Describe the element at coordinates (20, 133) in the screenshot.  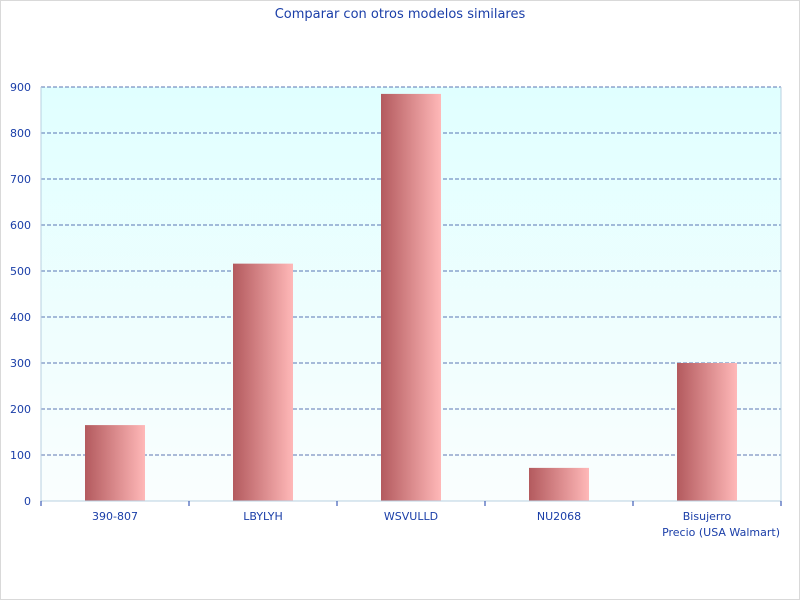
I see `y-tick-label: 800` at that location.